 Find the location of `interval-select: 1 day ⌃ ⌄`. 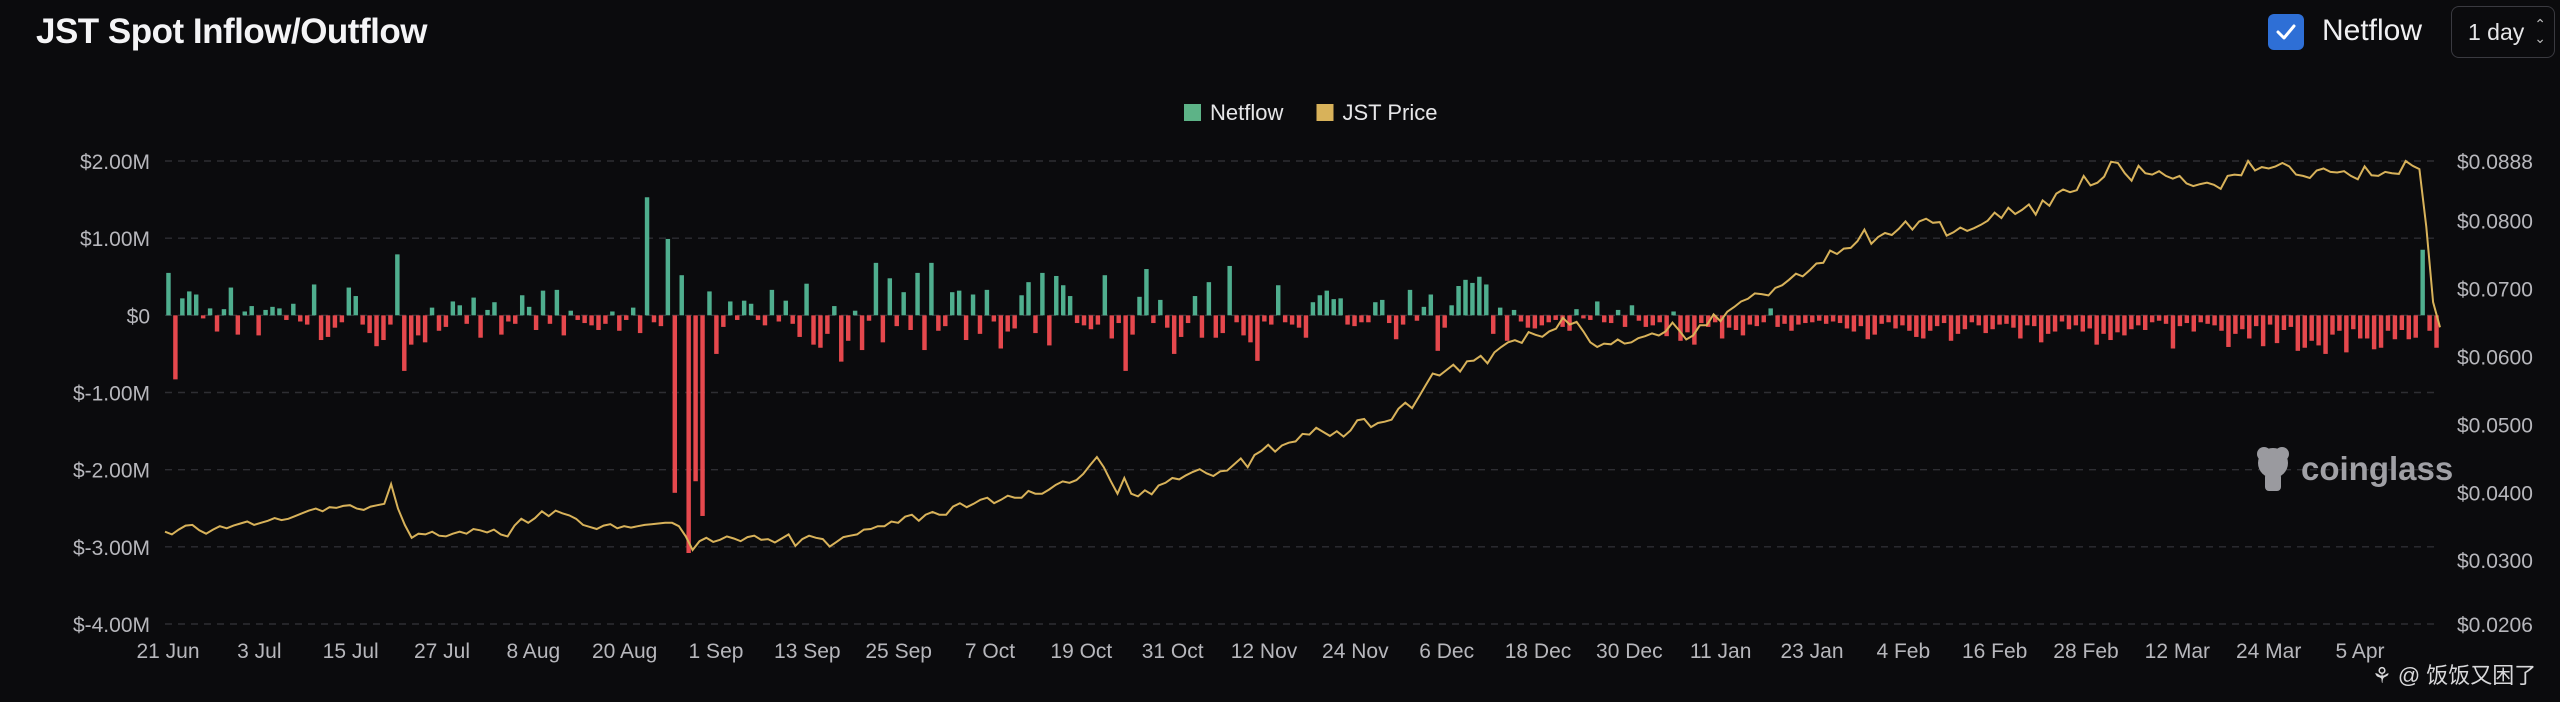

interval-select: 1 day ⌃ ⌄ is located at coordinates (2503, 32).